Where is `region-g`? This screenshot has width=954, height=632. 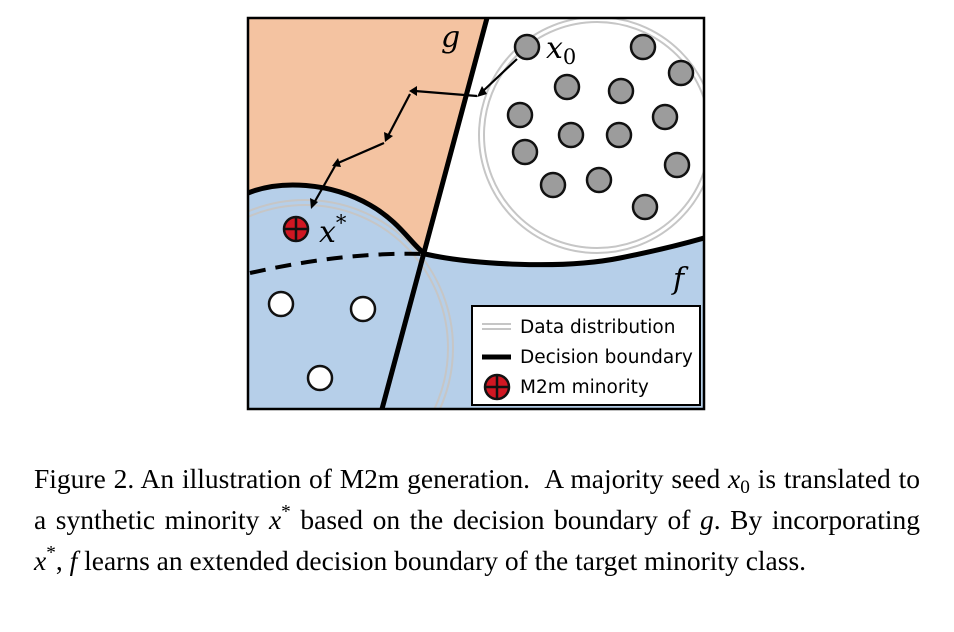
region-g is located at coordinates (367, 136).